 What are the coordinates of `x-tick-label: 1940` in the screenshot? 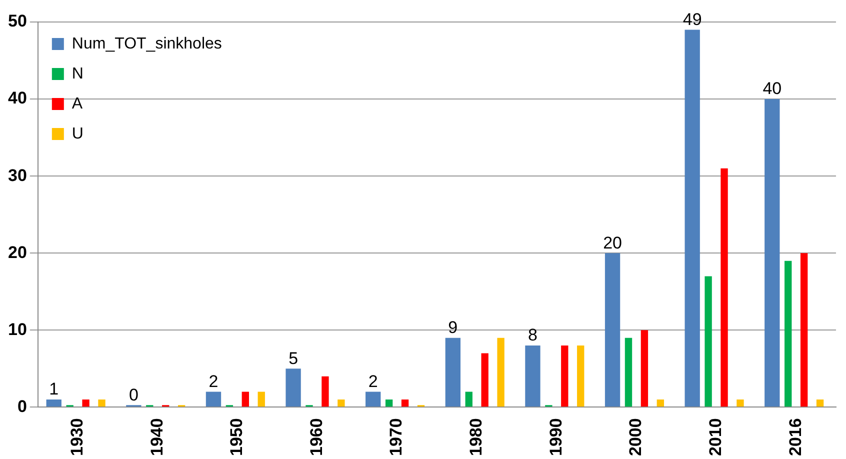 It's located at (156, 437).